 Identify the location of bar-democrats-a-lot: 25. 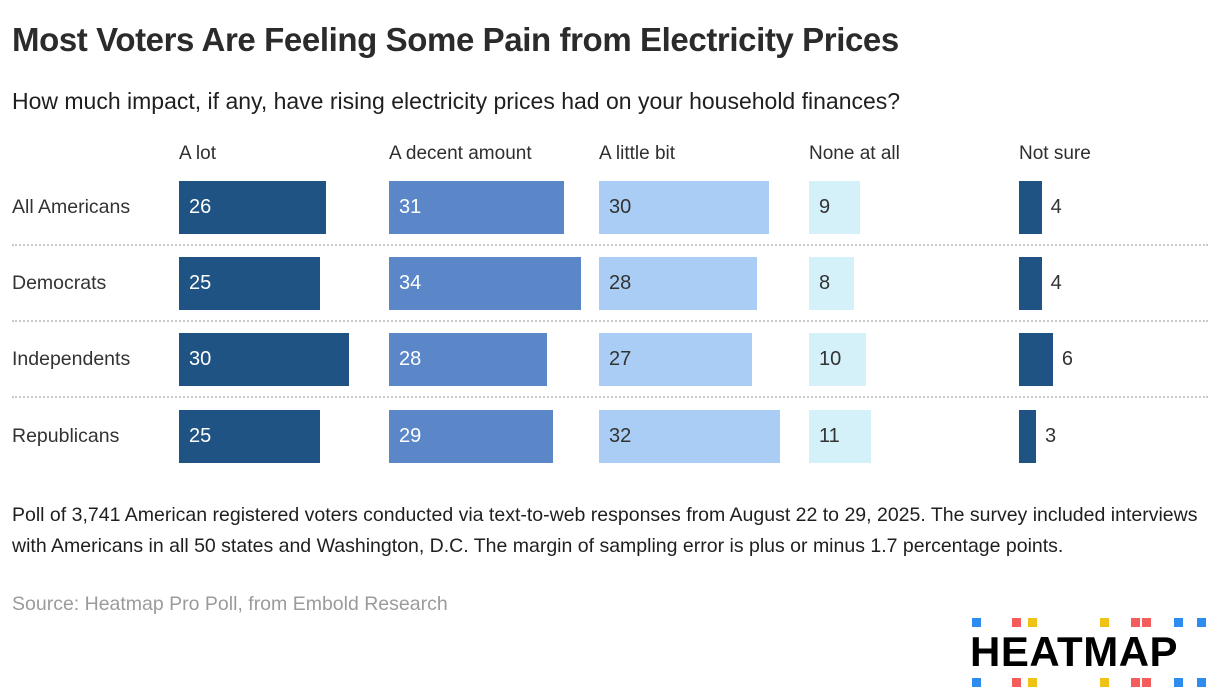
(250, 283).